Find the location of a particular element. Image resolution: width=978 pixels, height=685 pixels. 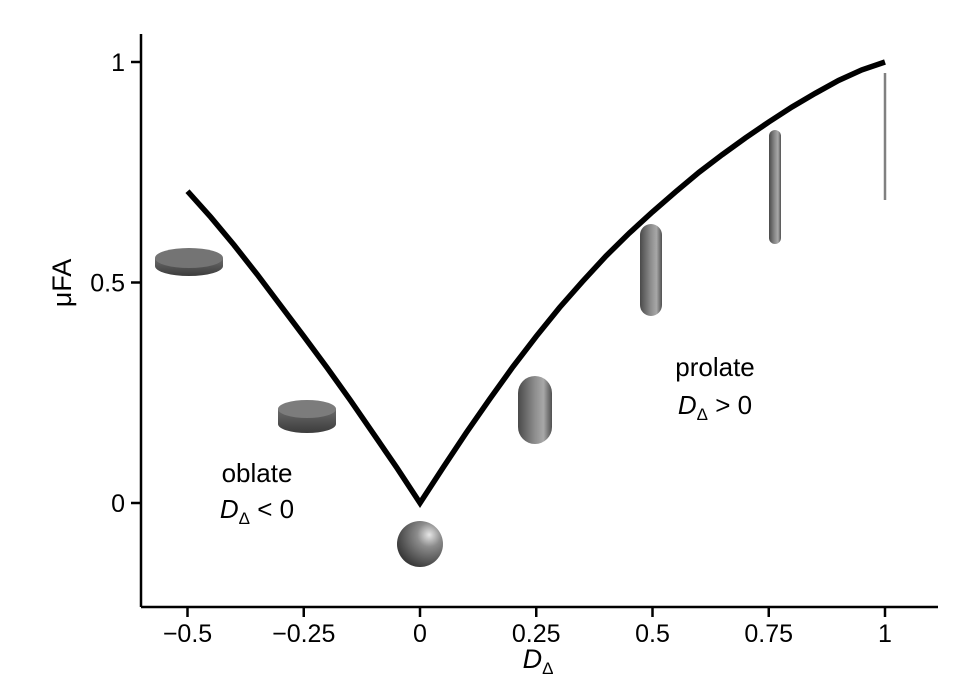

annotation-prolate: prolate DΔ > 0 is located at coordinates (715, 388).